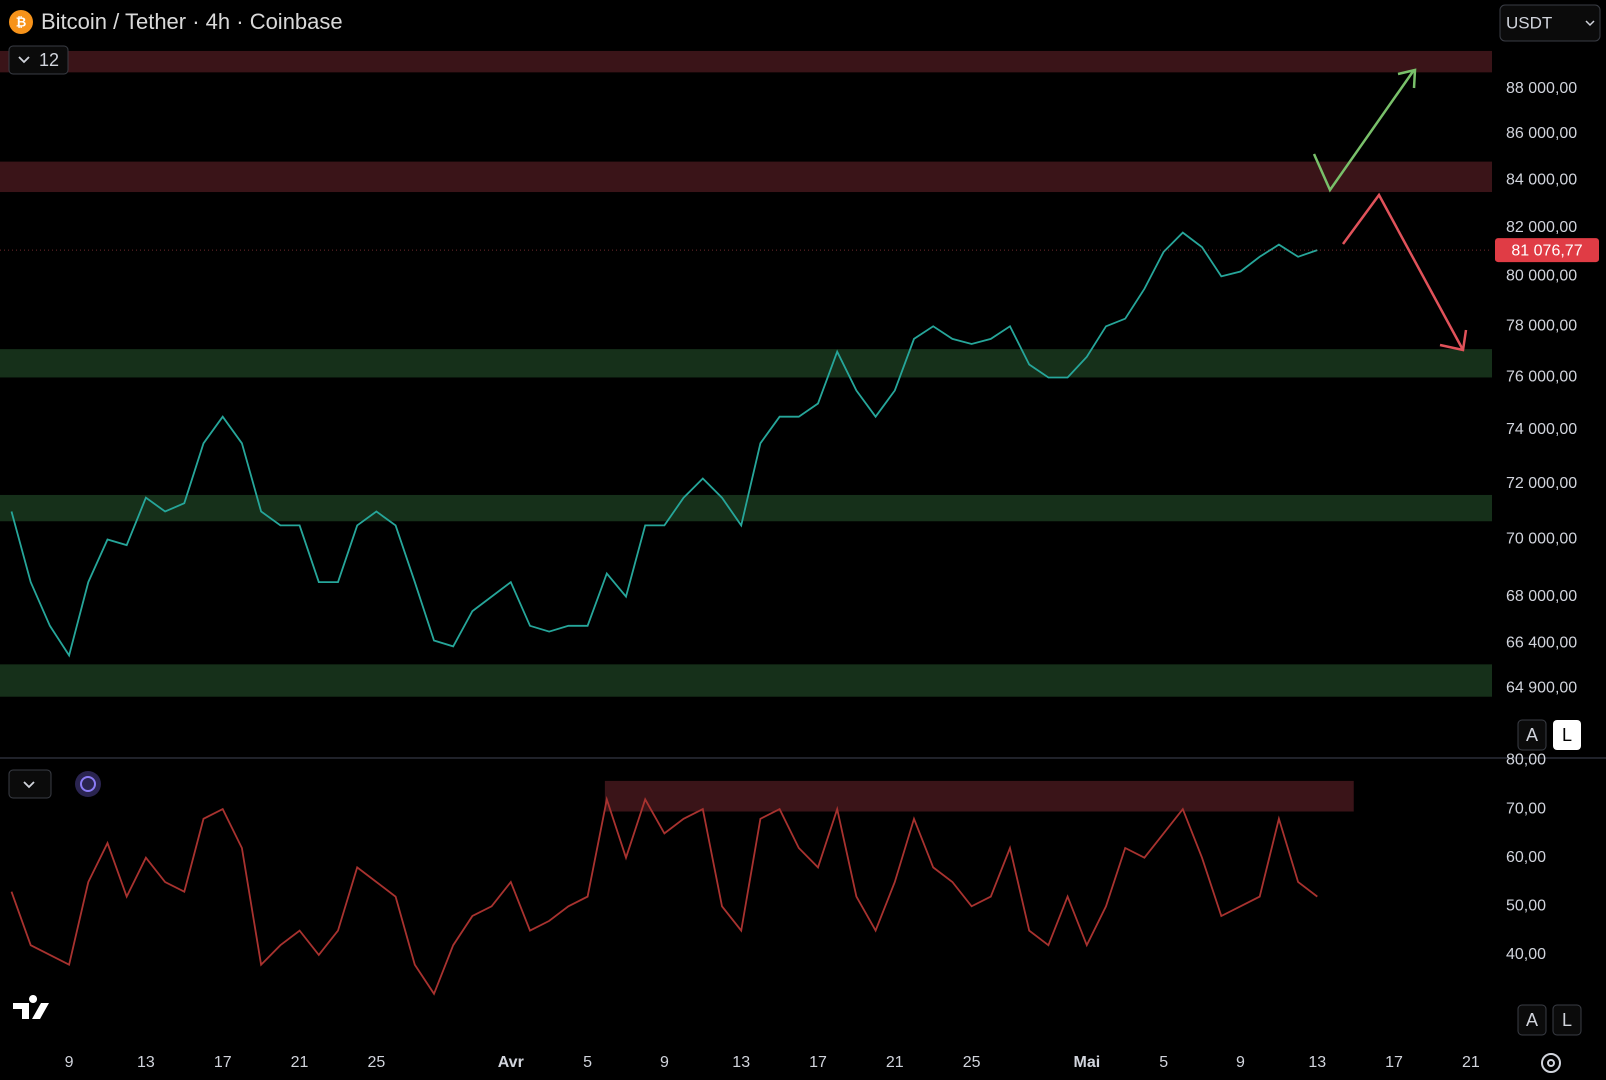 This screenshot has width=1606, height=1080. I want to click on settings-icon-core, so click(1551, 1063).